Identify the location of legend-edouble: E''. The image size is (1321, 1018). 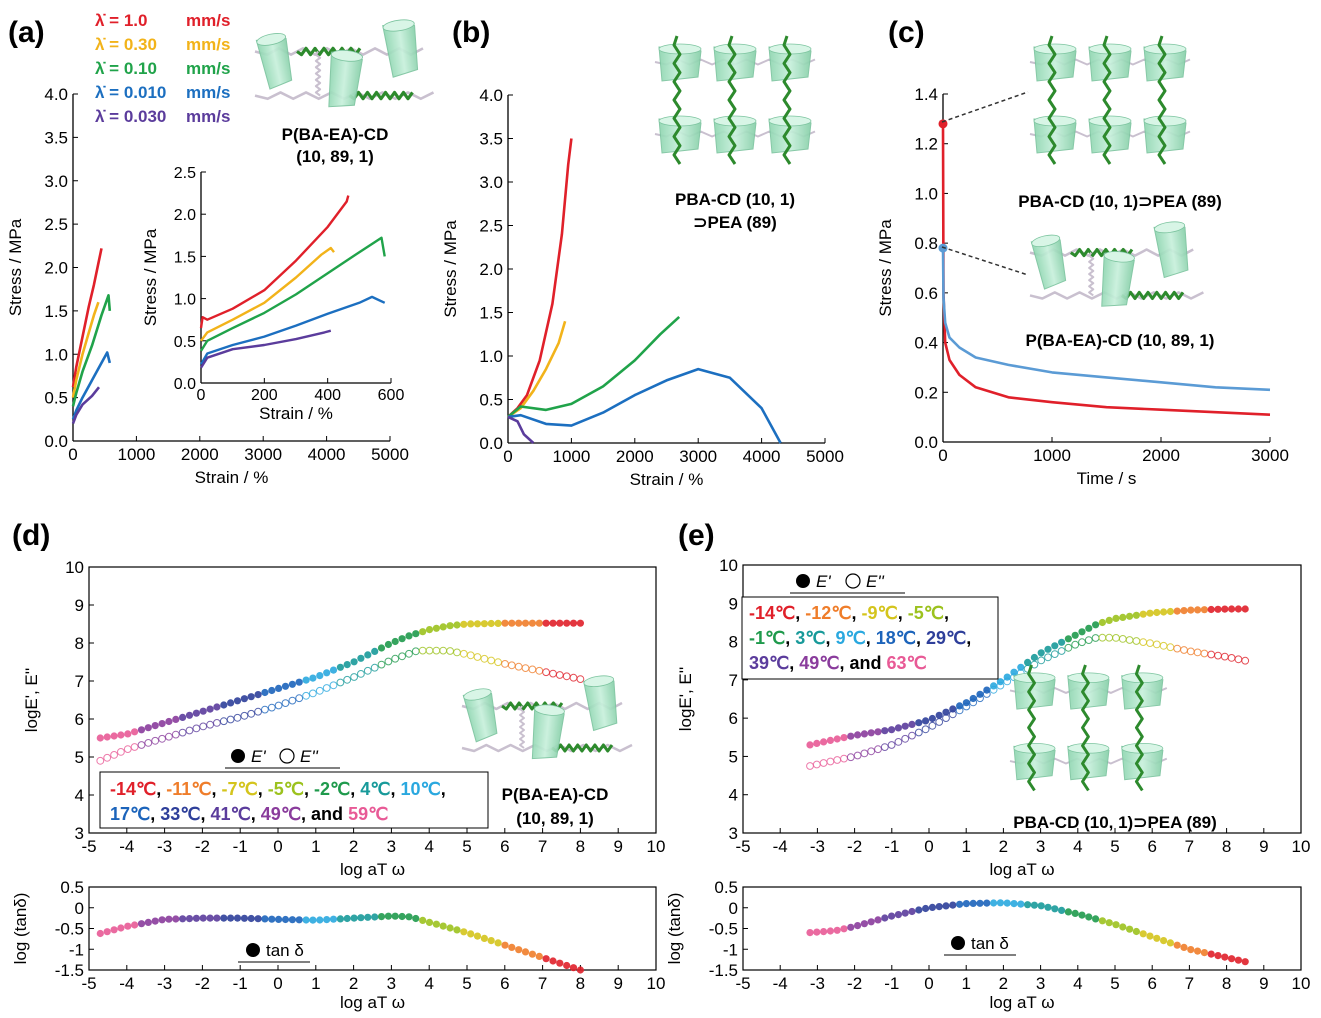
(875, 581).